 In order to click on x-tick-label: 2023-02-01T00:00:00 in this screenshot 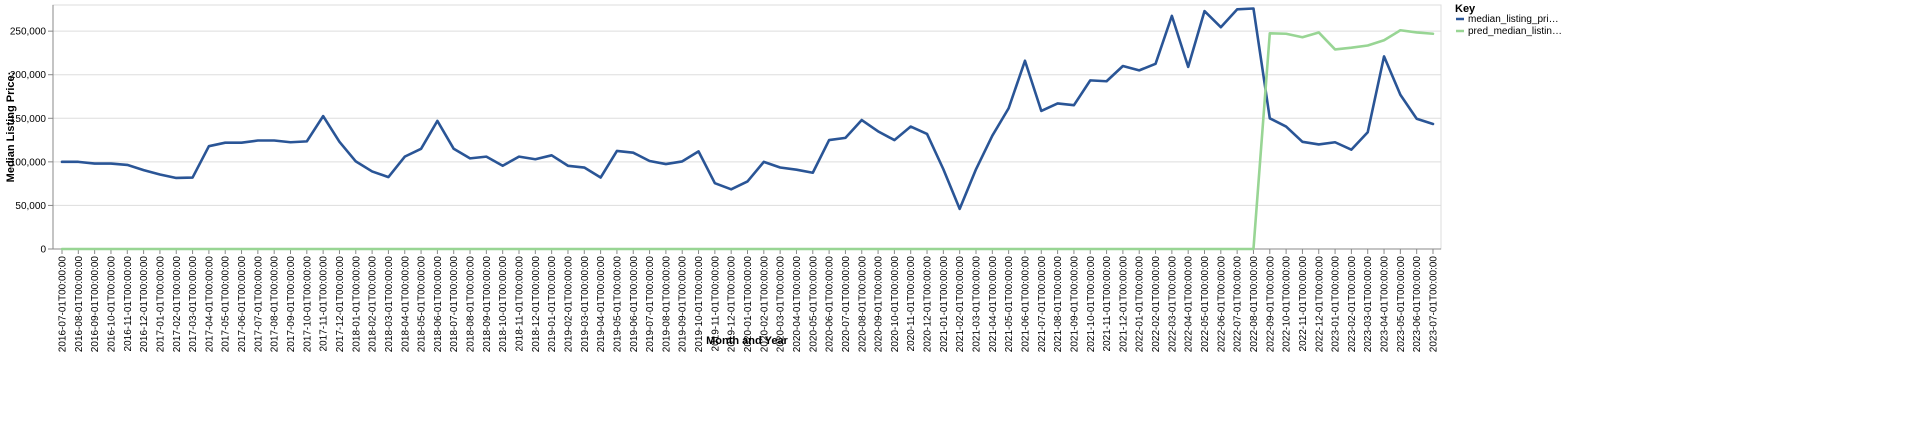, I will do `click(1352, 304)`.